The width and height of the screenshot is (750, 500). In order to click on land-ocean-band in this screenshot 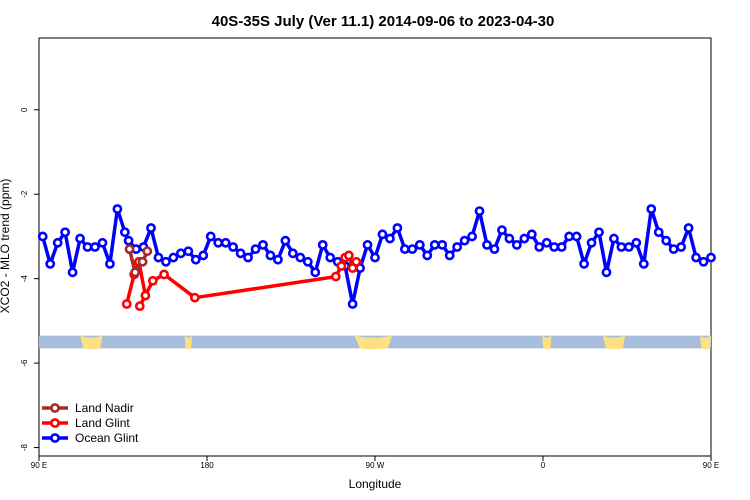, I will do `click(375, 342)`.